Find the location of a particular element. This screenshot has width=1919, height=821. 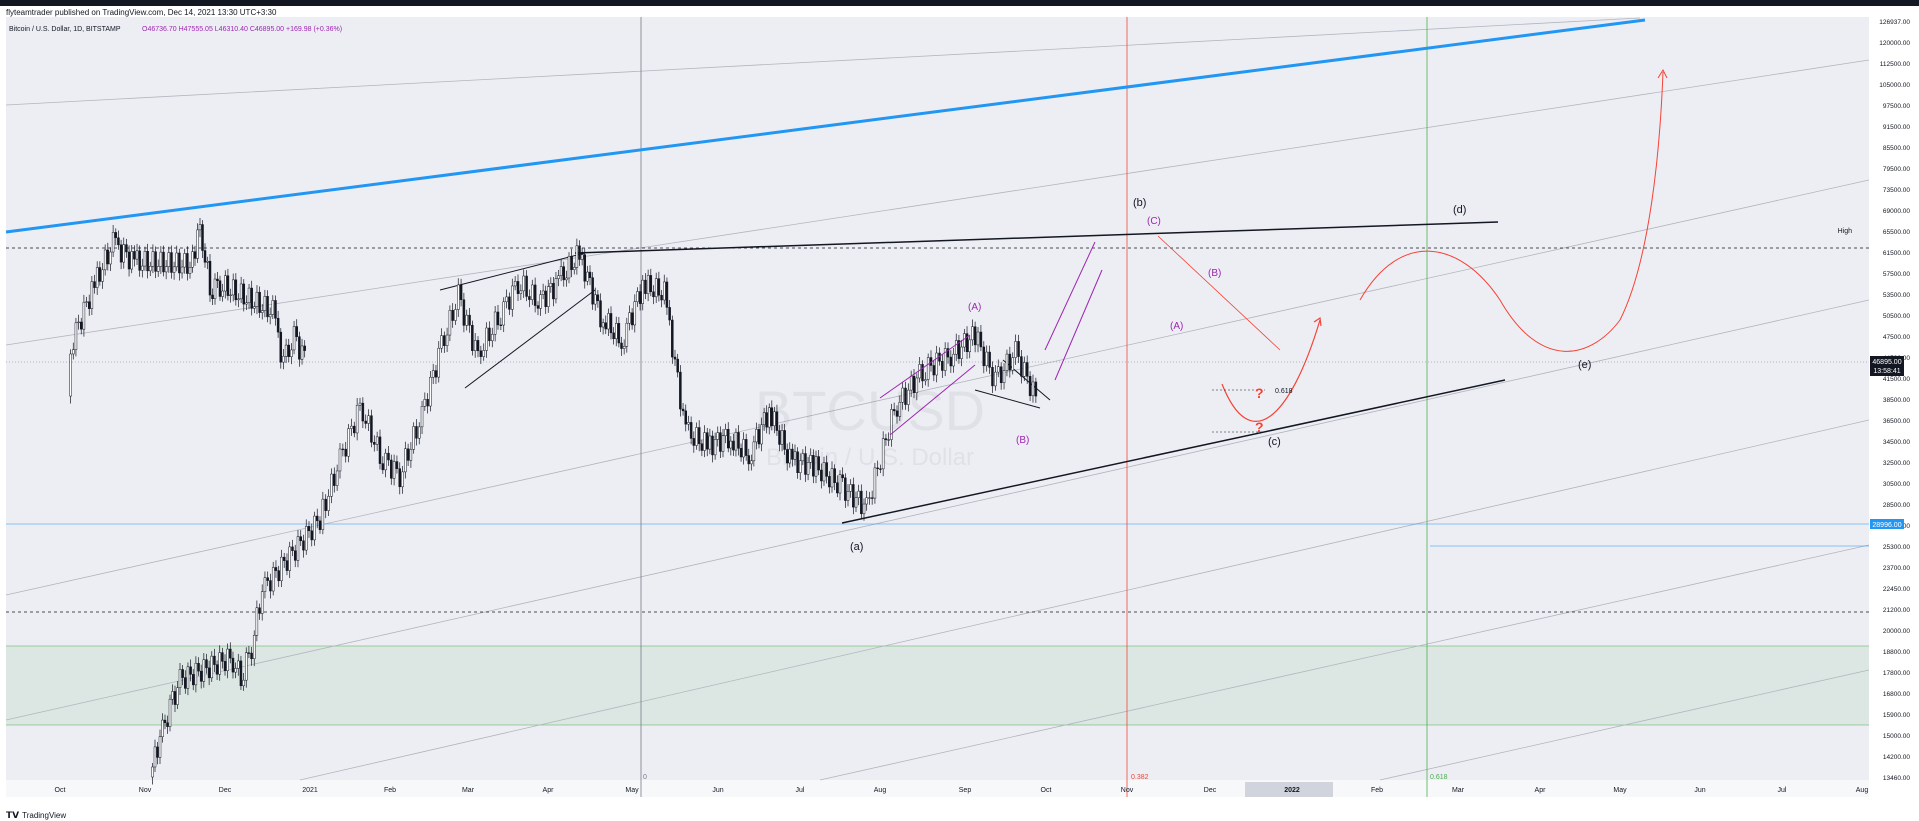

question-mark-upper: ? is located at coordinates (1259, 393).